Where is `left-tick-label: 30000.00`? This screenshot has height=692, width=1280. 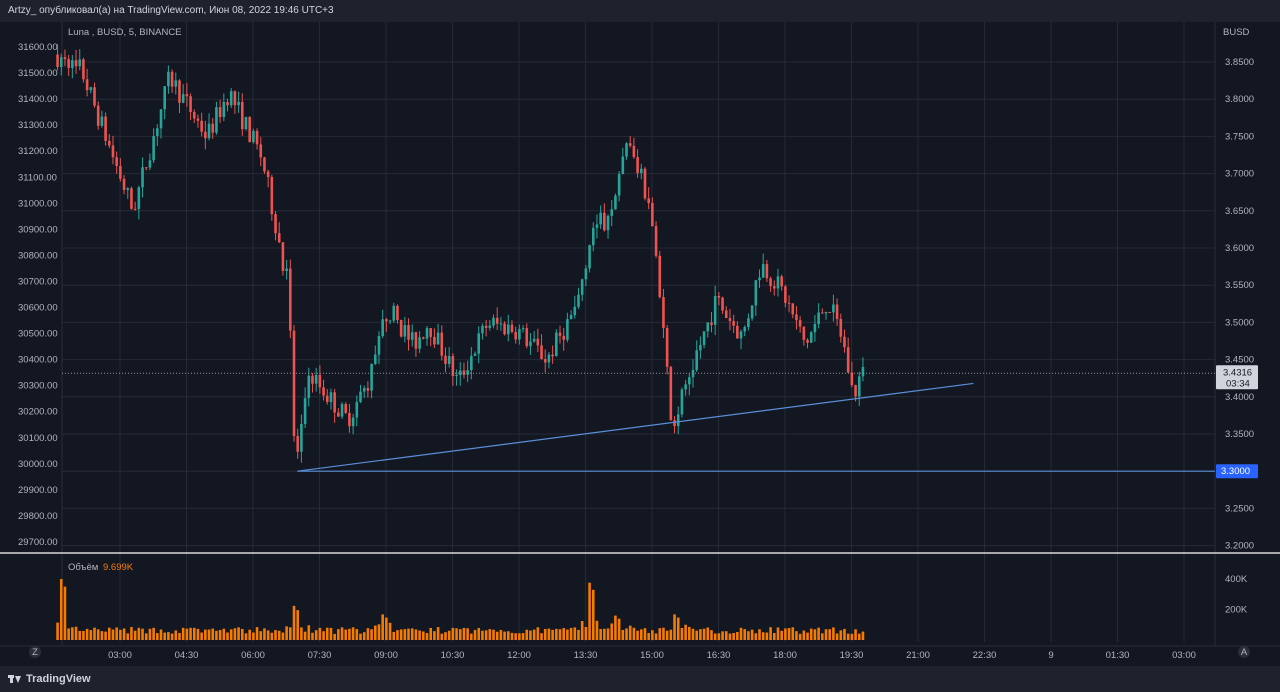 left-tick-label: 30000.00 is located at coordinates (38, 464).